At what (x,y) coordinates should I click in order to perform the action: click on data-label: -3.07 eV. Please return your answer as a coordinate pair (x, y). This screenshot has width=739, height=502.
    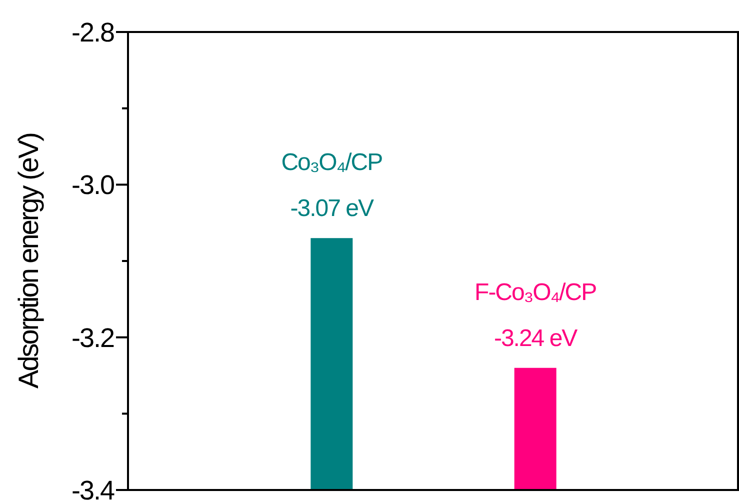
    Looking at the image, I should click on (332, 208).